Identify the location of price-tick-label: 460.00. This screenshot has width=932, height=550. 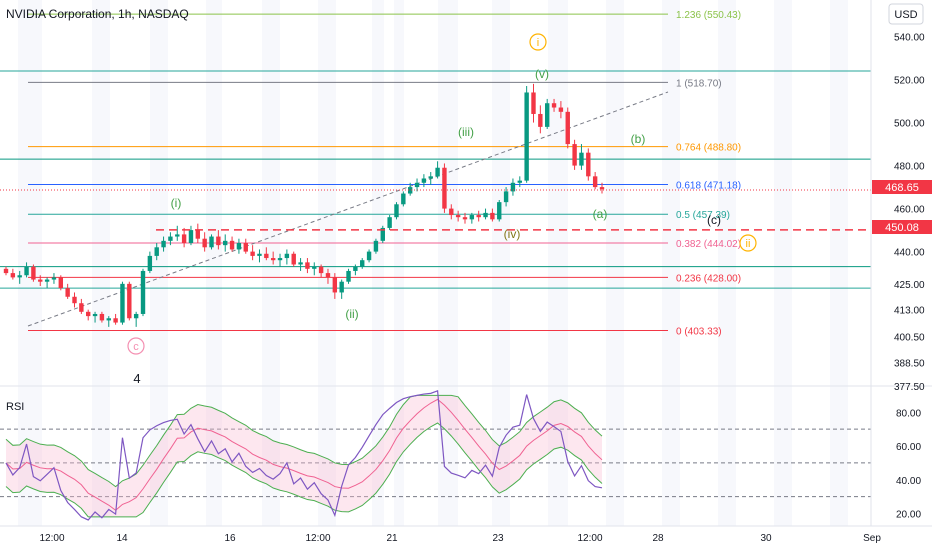
(909, 210).